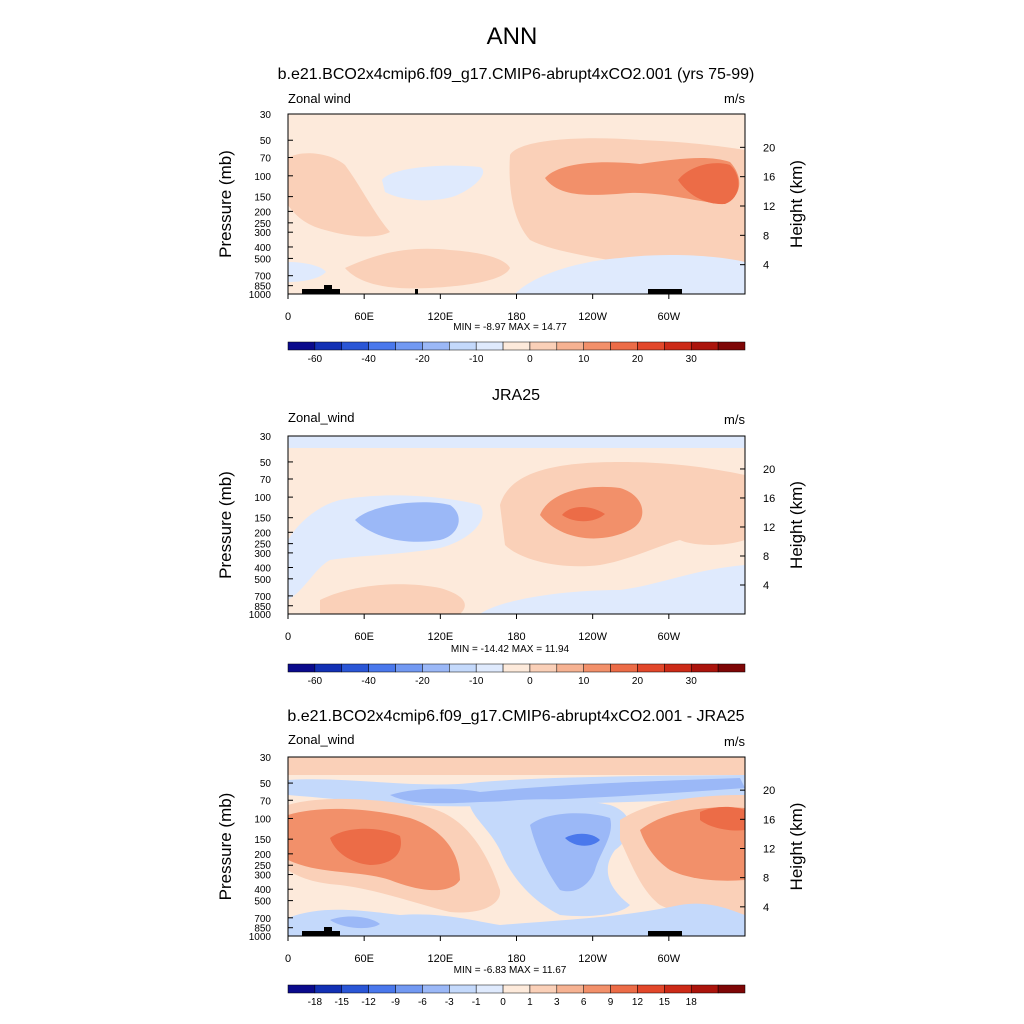 This screenshot has height=1024, width=1024. I want to click on panel-3-colorbar-tick-14: 18, so click(692, 1002).